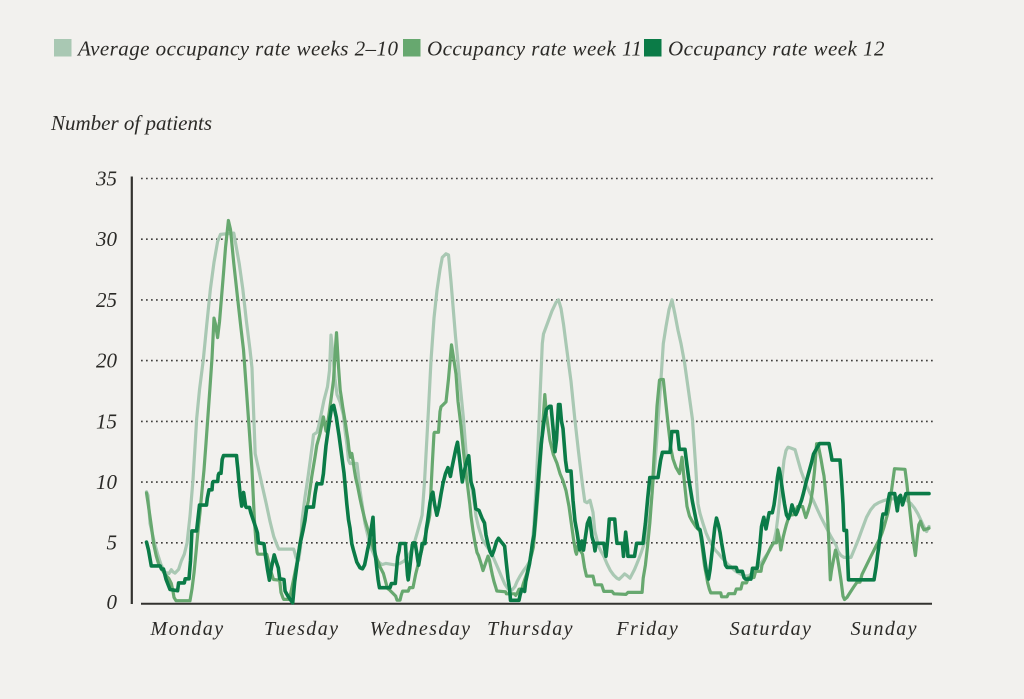 This screenshot has height=699, width=1024. What do you see at coordinates (237, 49) in the screenshot?
I see `svg-text:Average occupancy rate weeks 2: Average occupancy rate weeks 2–10` at bounding box center [237, 49].